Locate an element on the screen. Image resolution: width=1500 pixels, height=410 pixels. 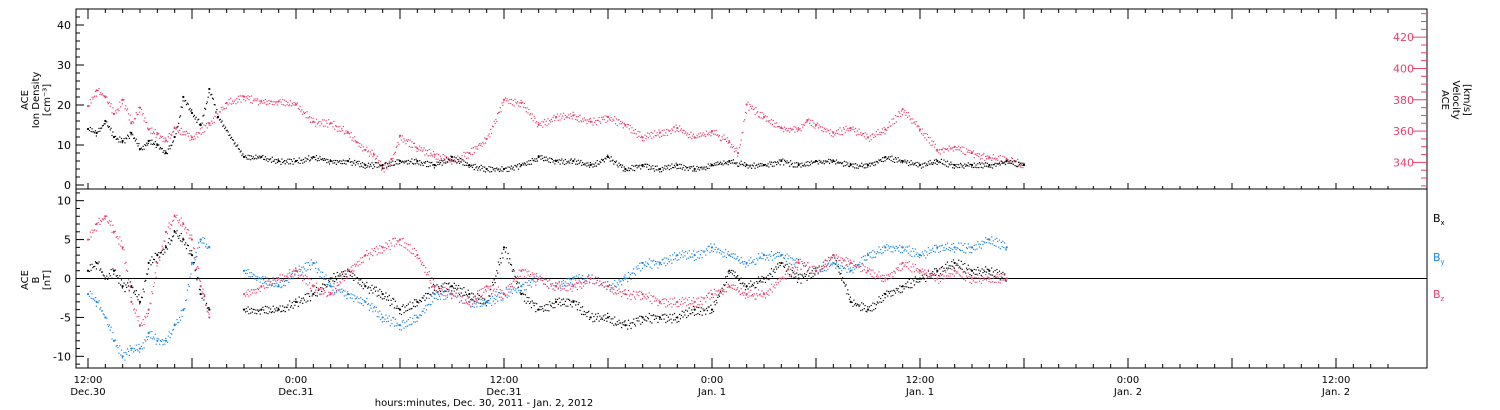
field-tick-label: 5 is located at coordinates (67, 240).